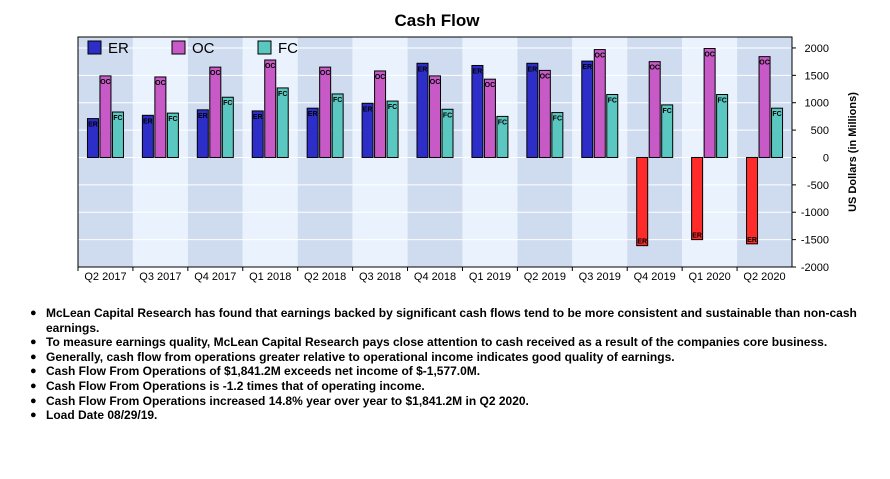 The width and height of the screenshot is (890, 479). I want to click on y-tick-label: -1000, so click(815, 213).